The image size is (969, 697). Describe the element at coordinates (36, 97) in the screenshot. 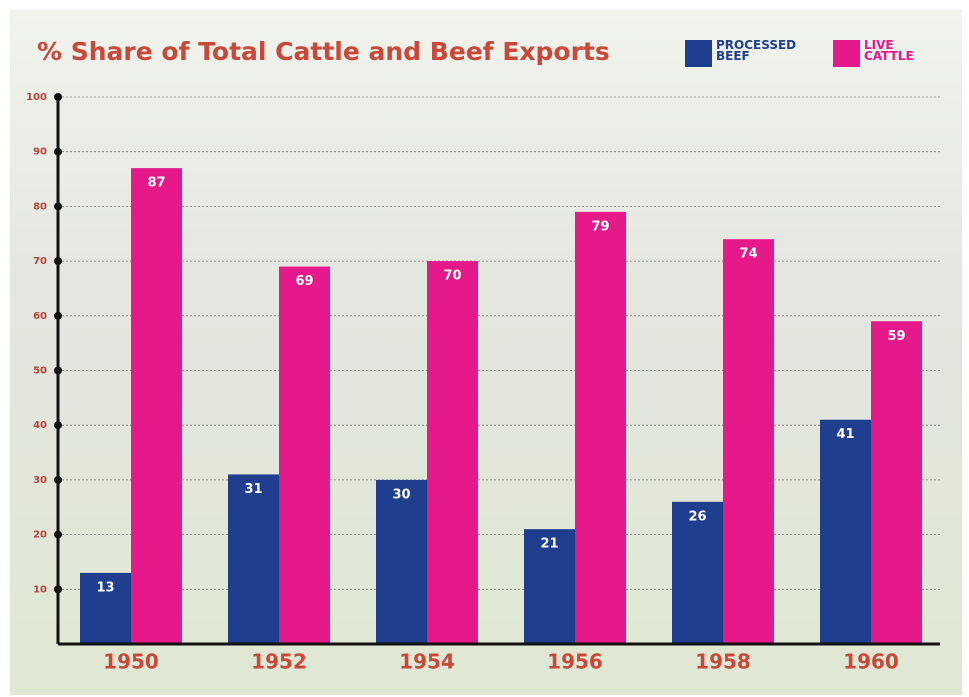

I see `y-tick-label: 100` at that location.